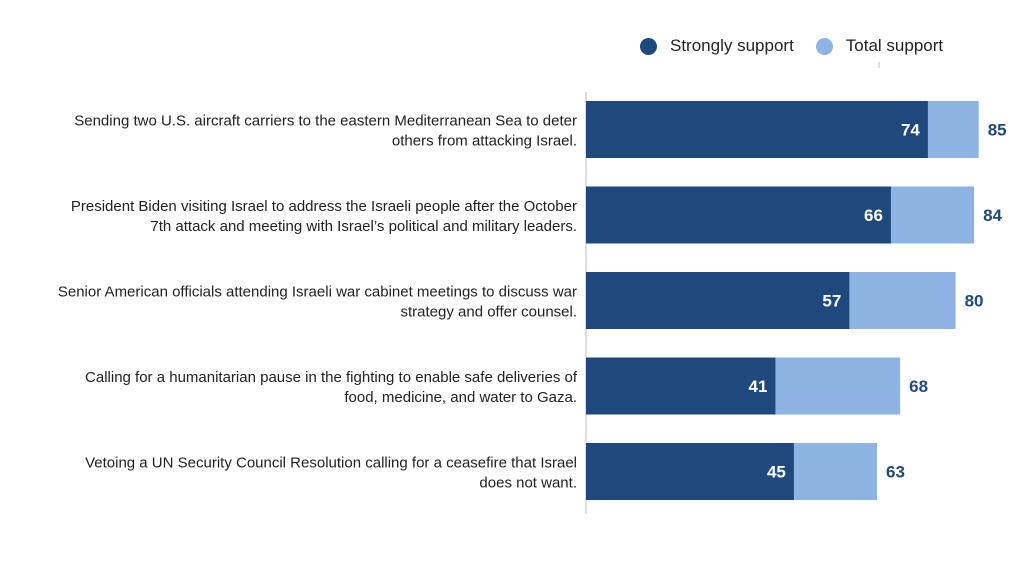 The image size is (1024, 576). What do you see at coordinates (918, 386) in the screenshot?
I see `data-label-total-support: 68` at bounding box center [918, 386].